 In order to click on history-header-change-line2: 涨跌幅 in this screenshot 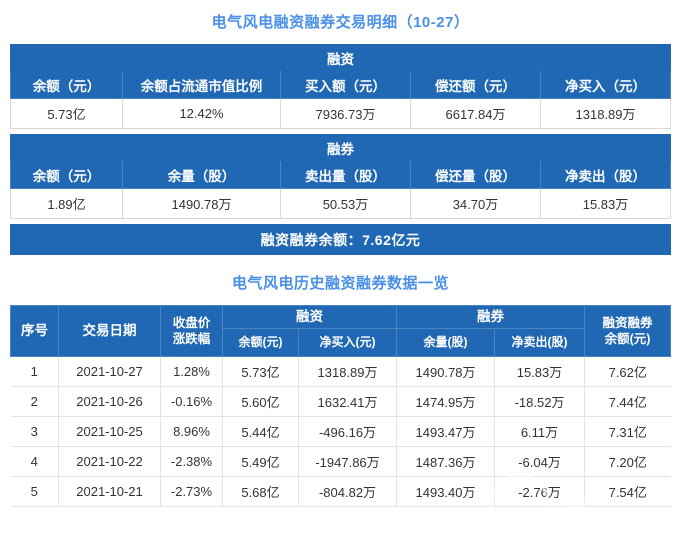, I will do `click(191, 339)`.